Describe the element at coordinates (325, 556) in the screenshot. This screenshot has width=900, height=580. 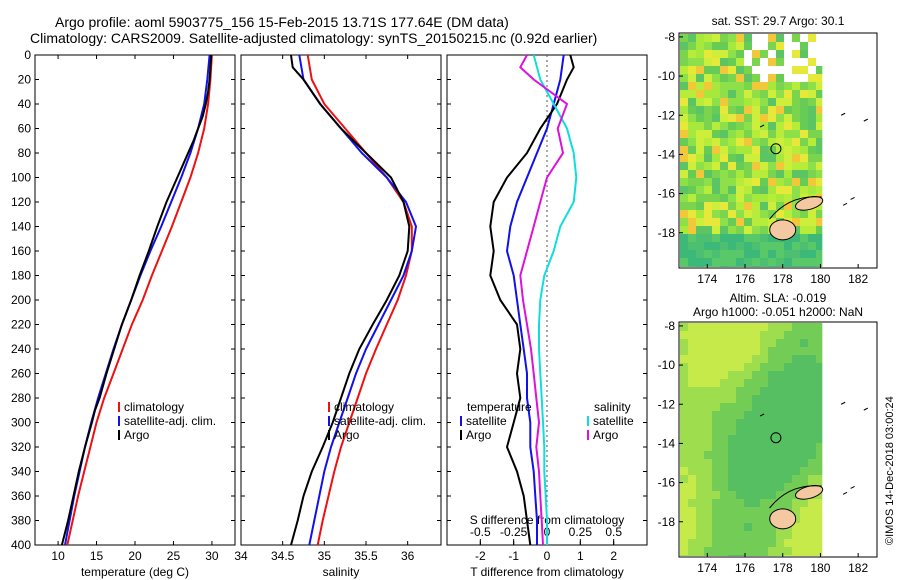
I see `x-tick-label: 35` at that location.